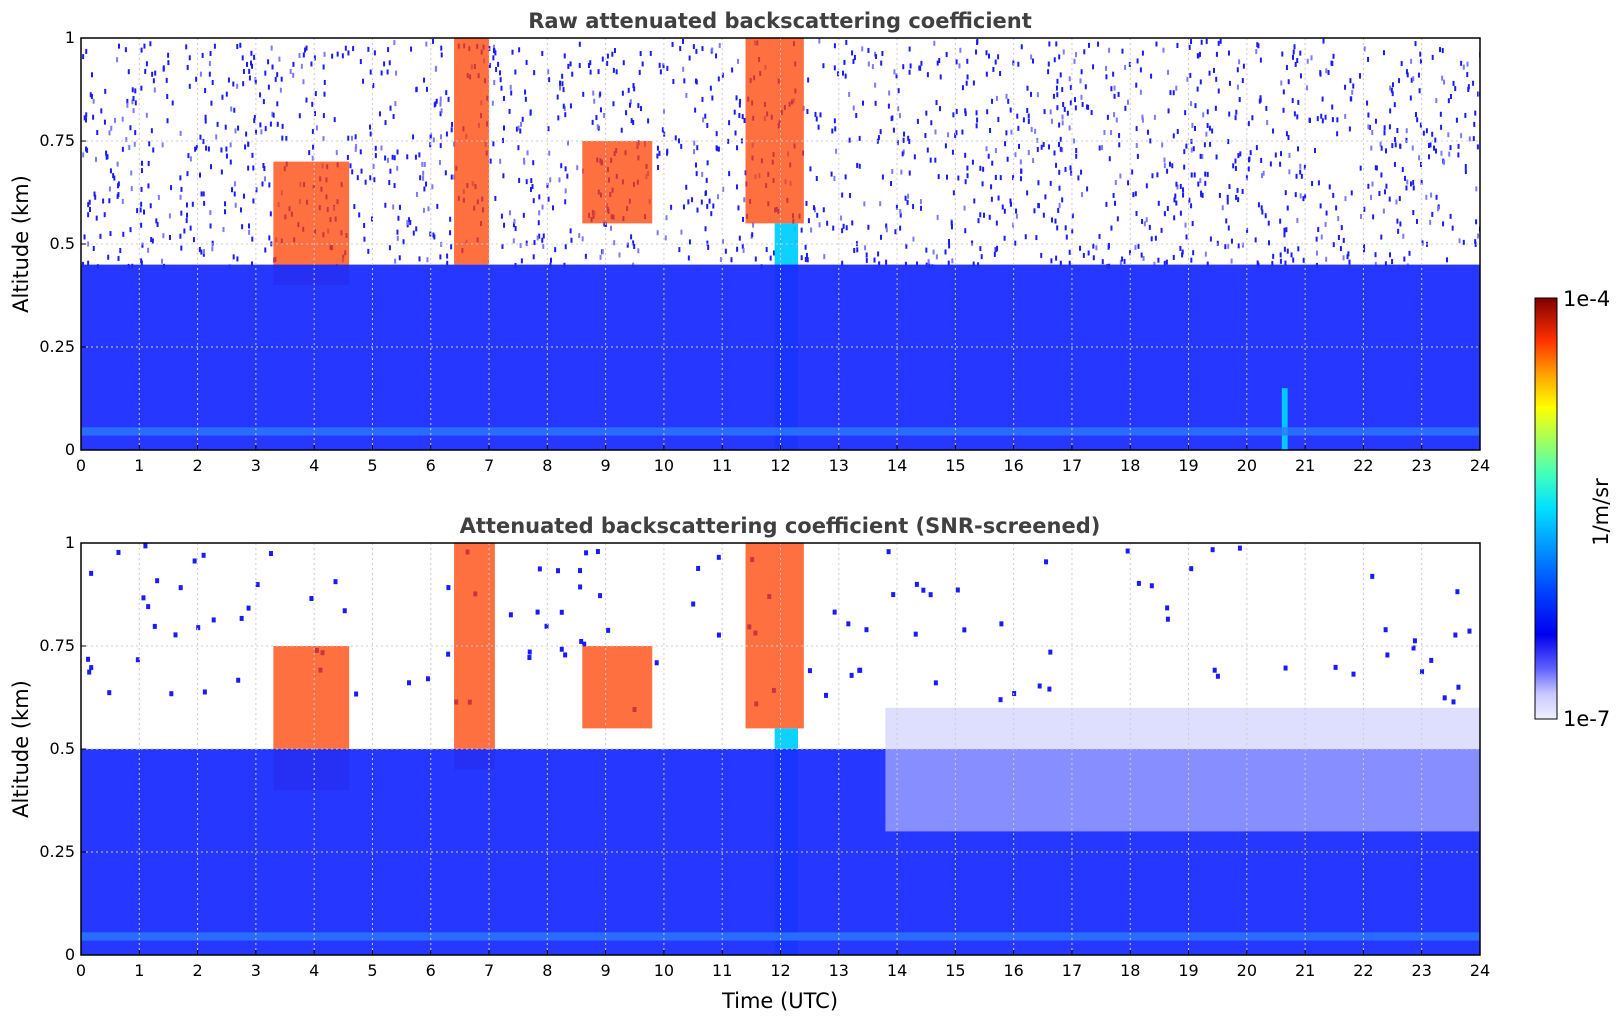 This screenshot has width=1621, height=1020. What do you see at coordinates (839, 970) in the screenshot?
I see `x-tick-label: 13` at bounding box center [839, 970].